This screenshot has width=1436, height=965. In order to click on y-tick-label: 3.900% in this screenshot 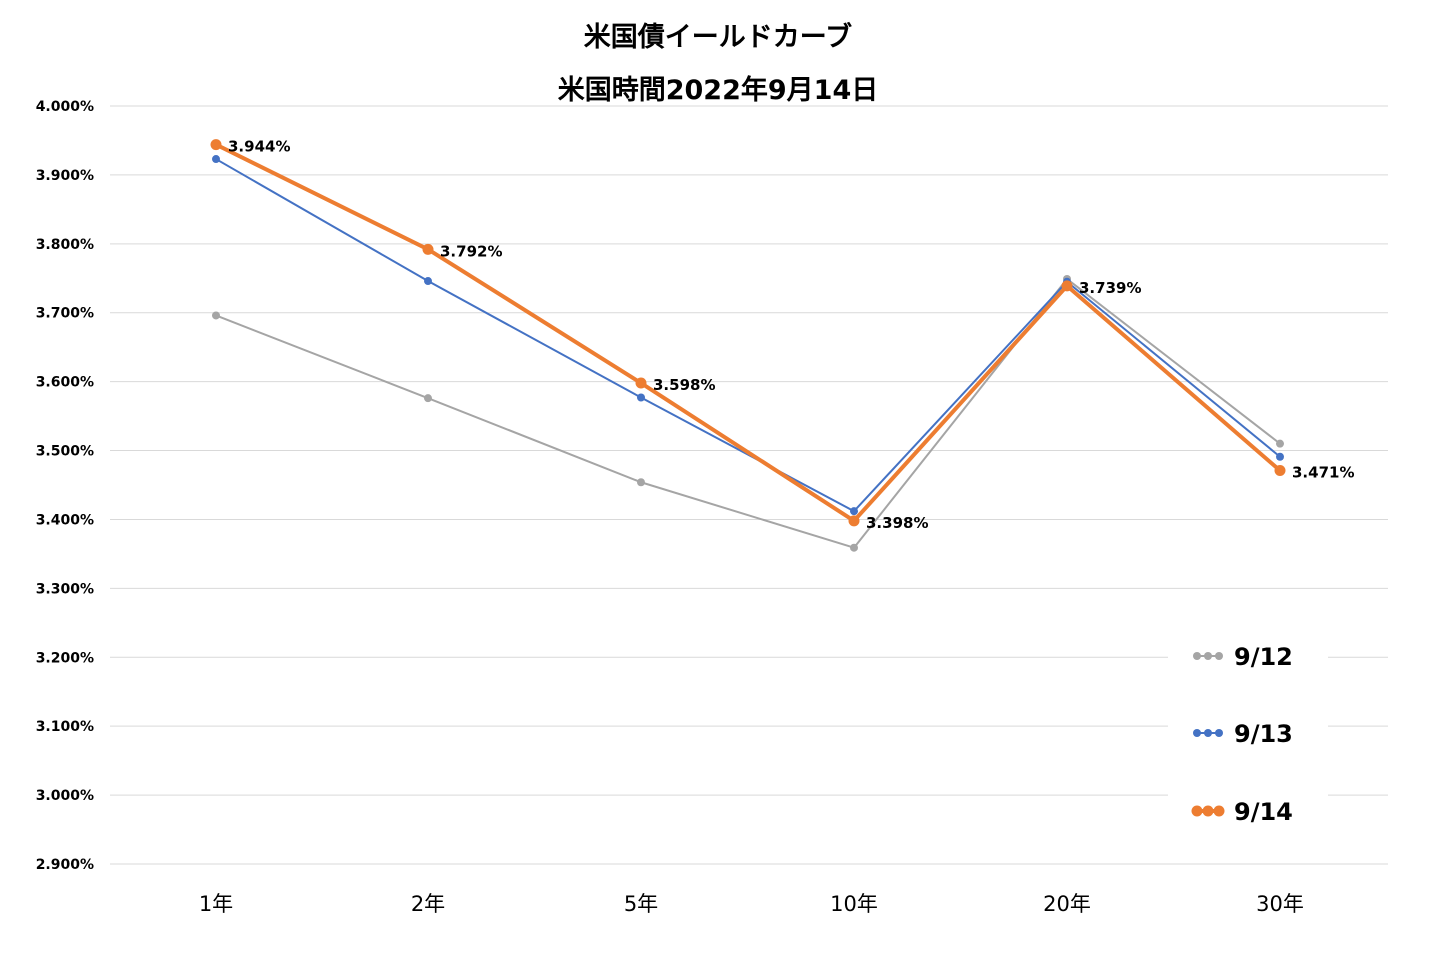, I will do `click(65, 176)`.